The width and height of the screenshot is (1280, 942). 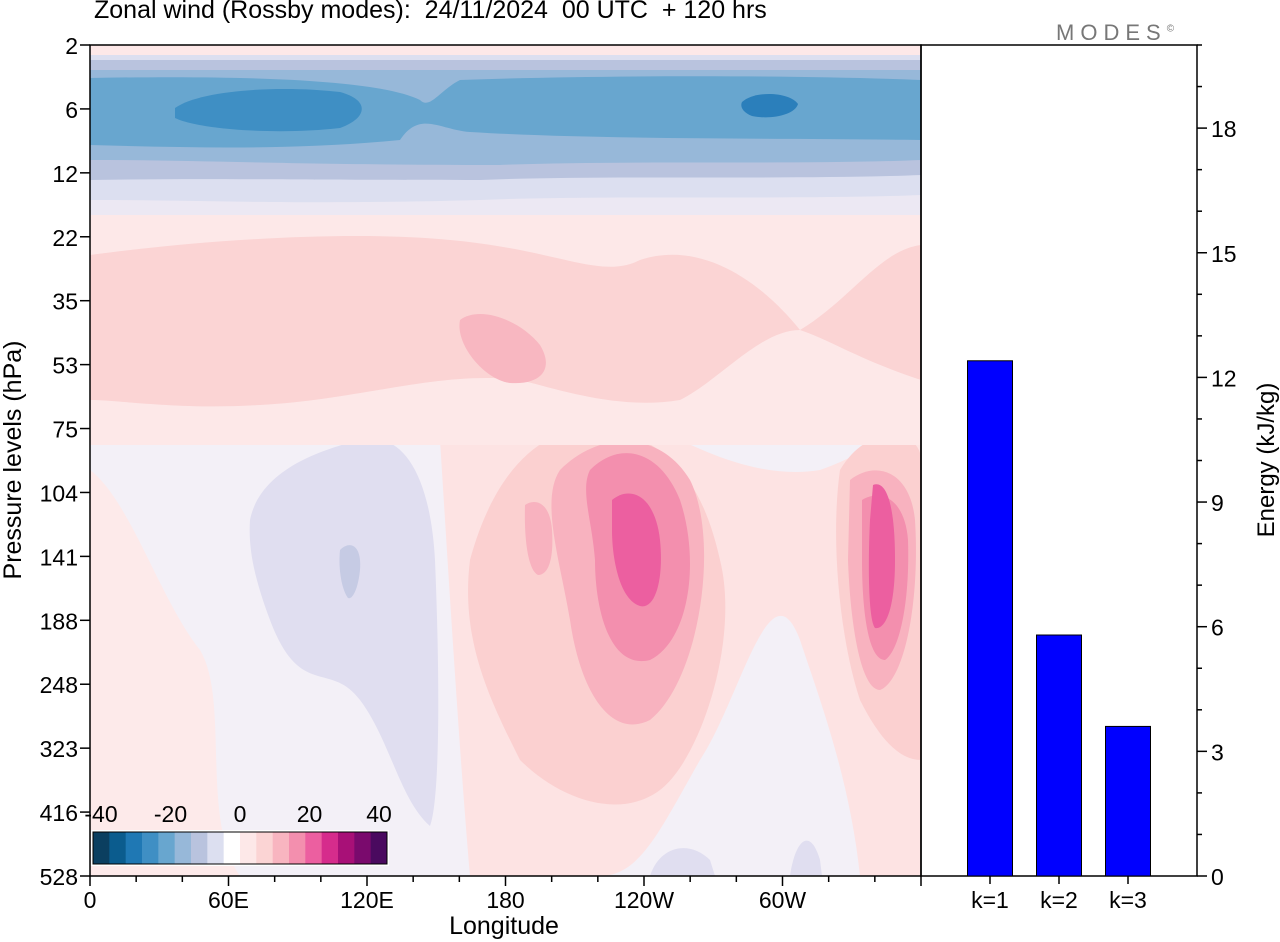 What do you see at coordinates (59, 813) in the screenshot?
I see `y-tick-label: 416` at bounding box center [59, 813].